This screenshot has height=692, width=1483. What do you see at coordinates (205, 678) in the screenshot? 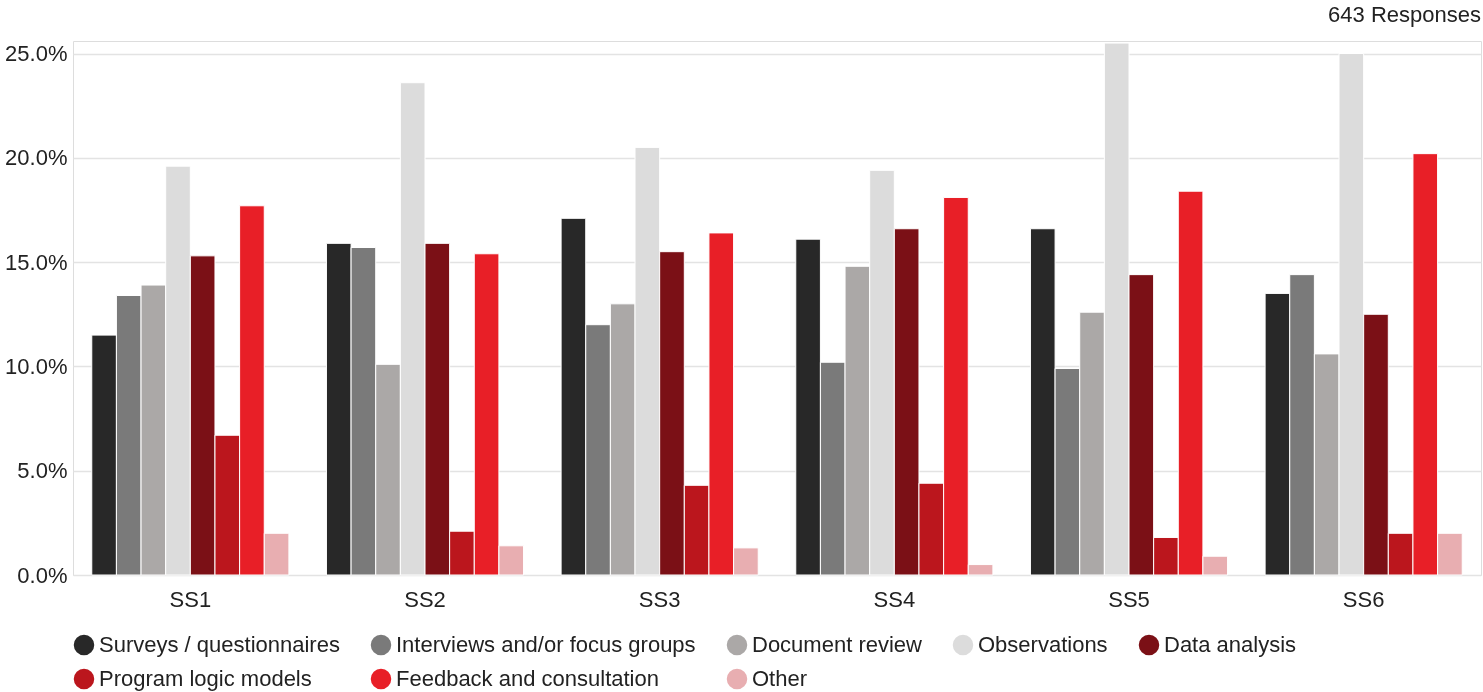
I see `legend-label: Program logic models` at bounding box center [205, 678].